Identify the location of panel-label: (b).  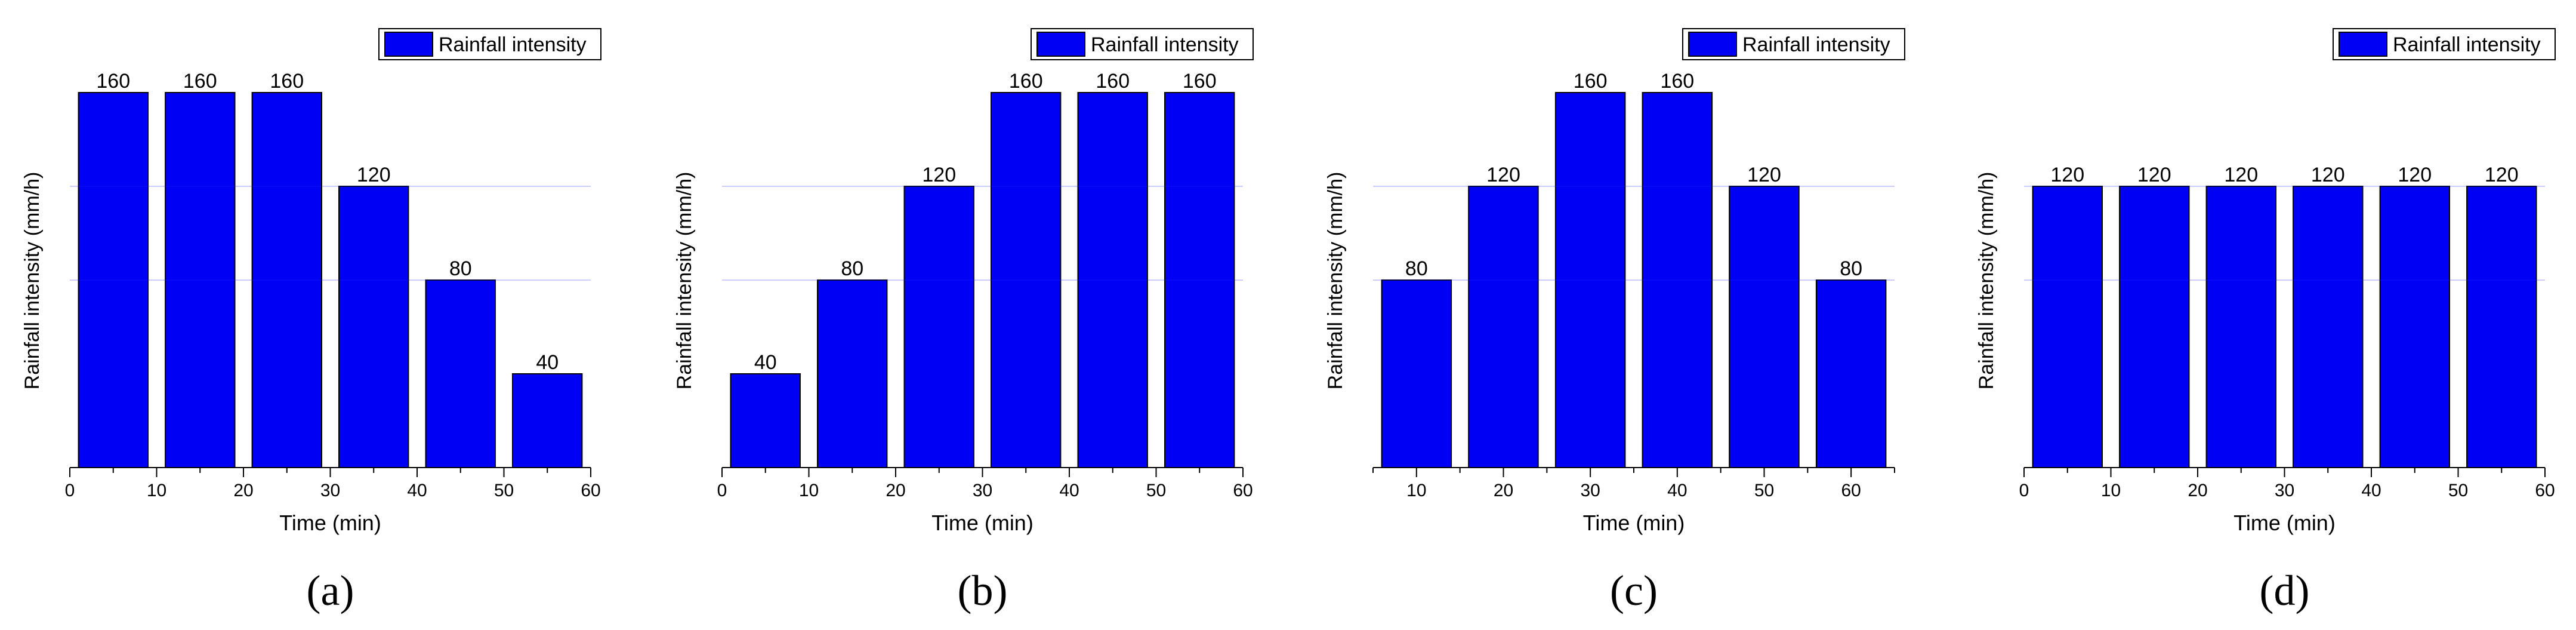
(983, 590).